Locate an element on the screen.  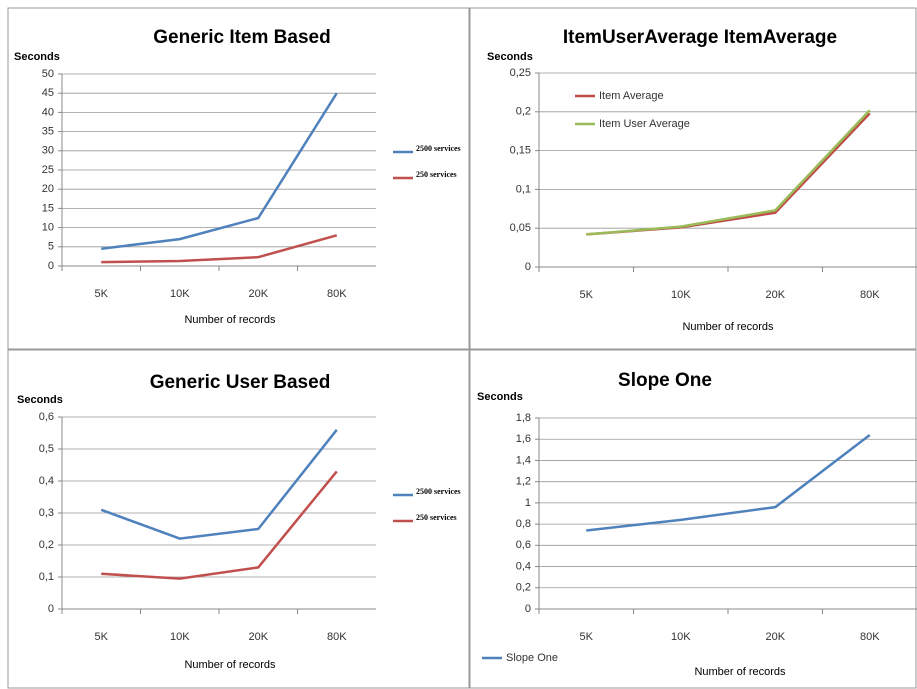
chart-title: ItemUserAverage ItemAverage is located at coordinates (700, 37).